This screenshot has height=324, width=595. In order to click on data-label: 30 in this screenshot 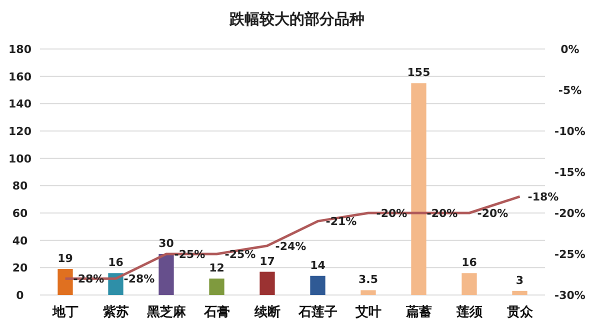, I will do `click(166, 243)`.